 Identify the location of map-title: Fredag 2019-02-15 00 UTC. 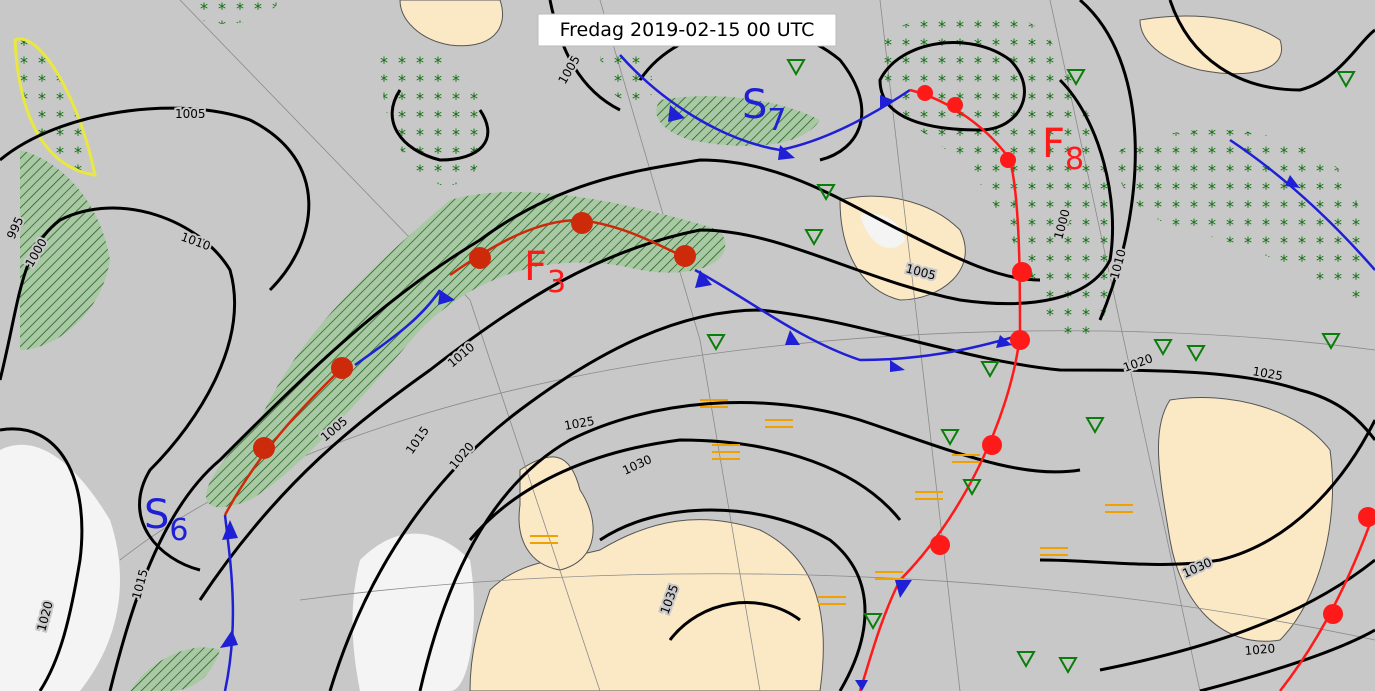
(687, 30).